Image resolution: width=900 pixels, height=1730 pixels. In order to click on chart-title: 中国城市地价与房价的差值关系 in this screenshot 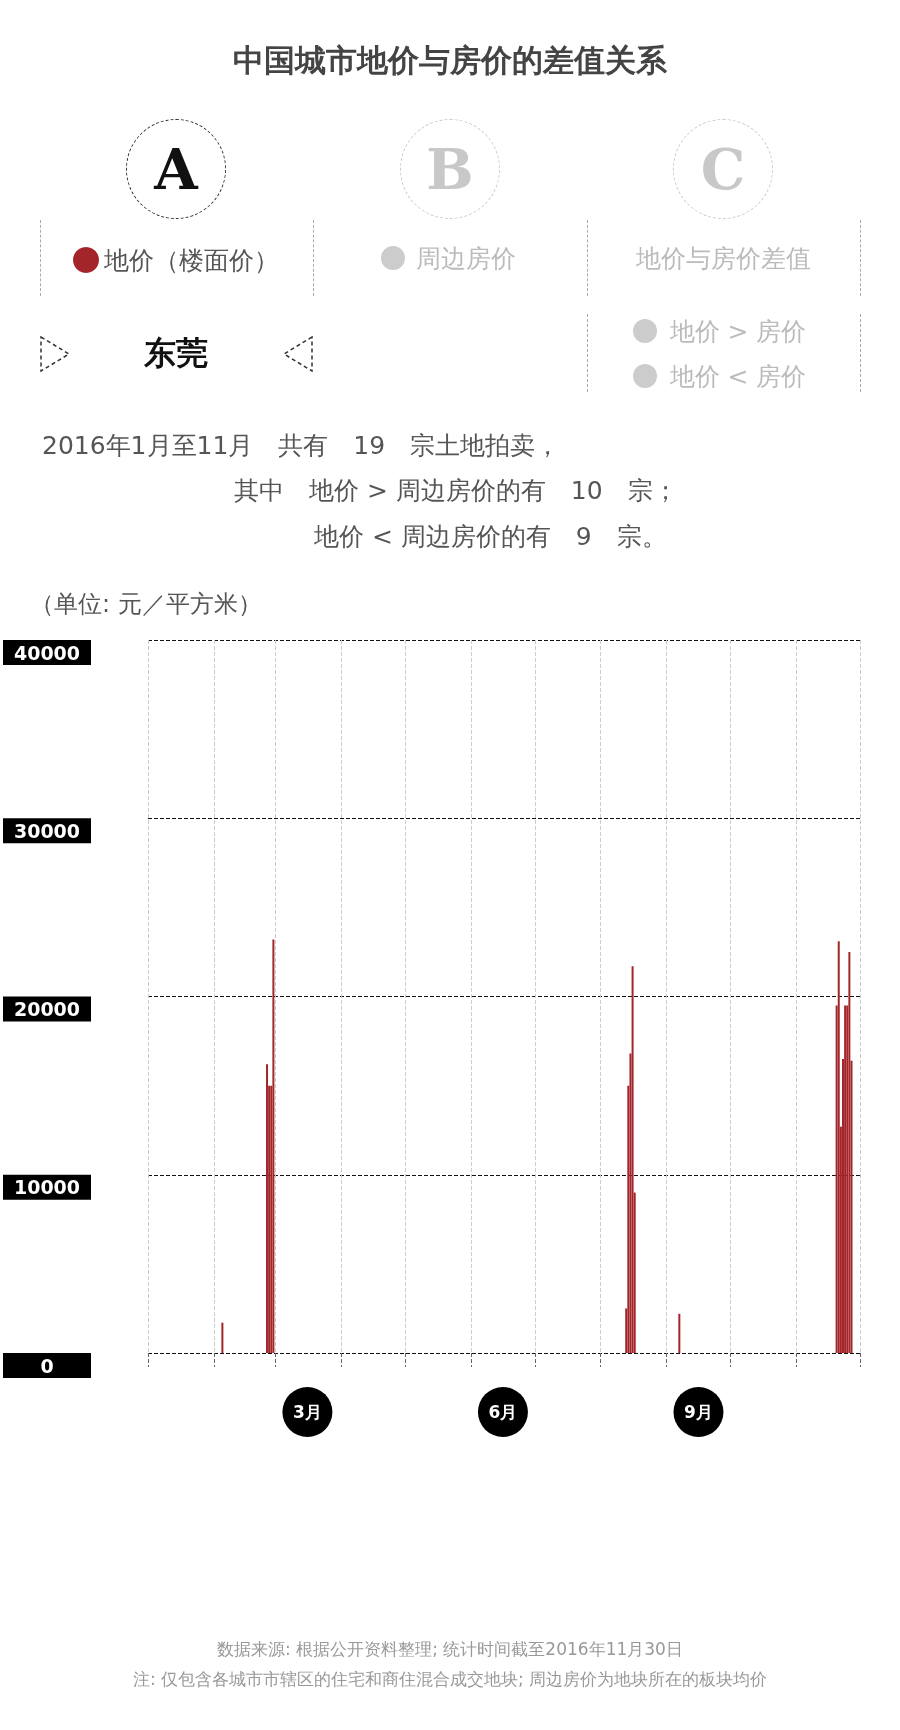, I will do `click(450, 59)`.